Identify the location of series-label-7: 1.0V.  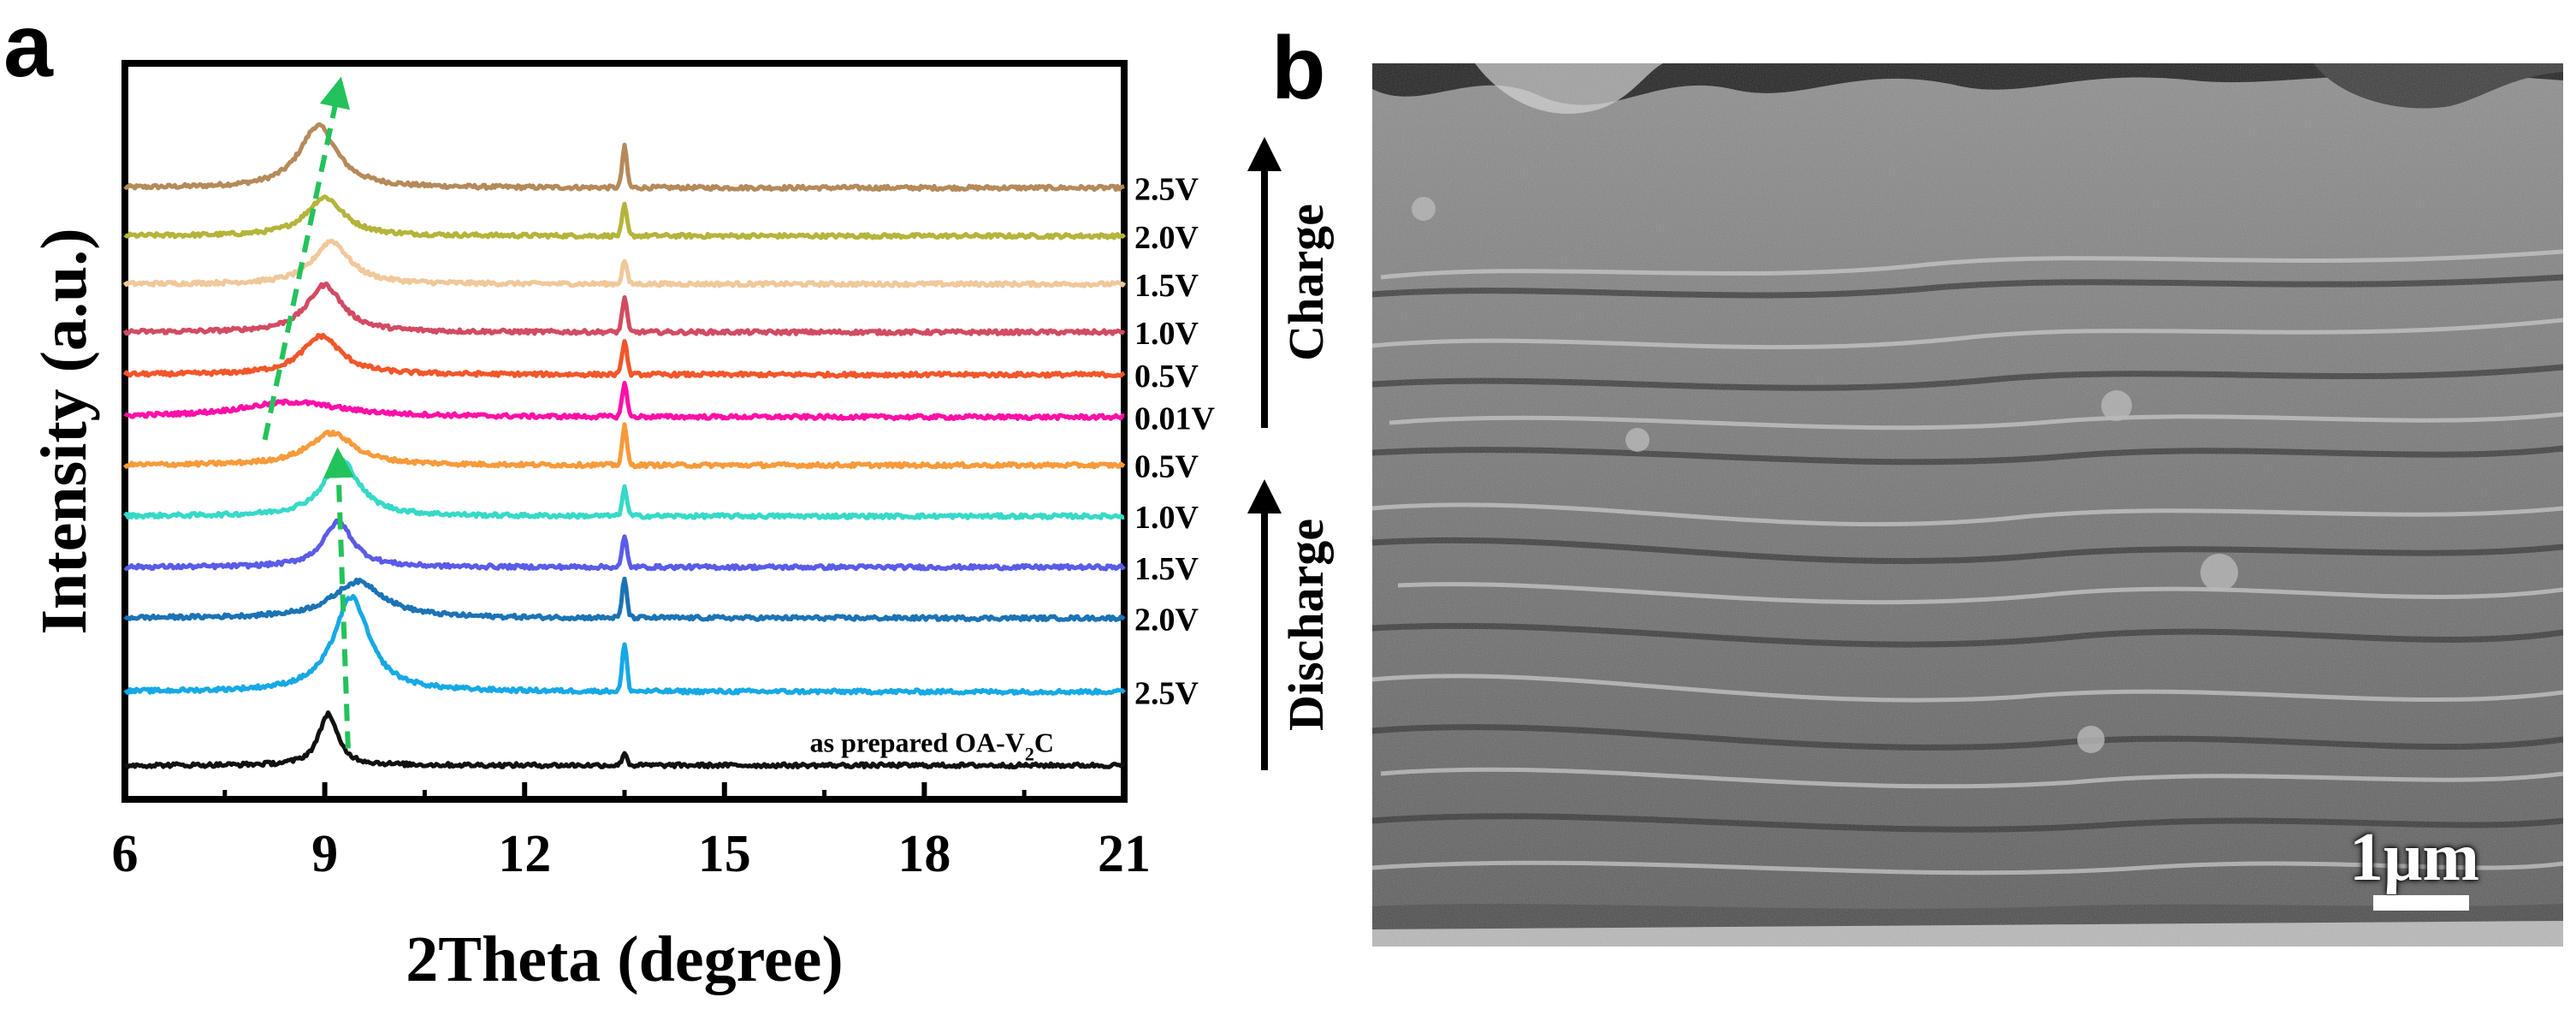
(1167, 518).